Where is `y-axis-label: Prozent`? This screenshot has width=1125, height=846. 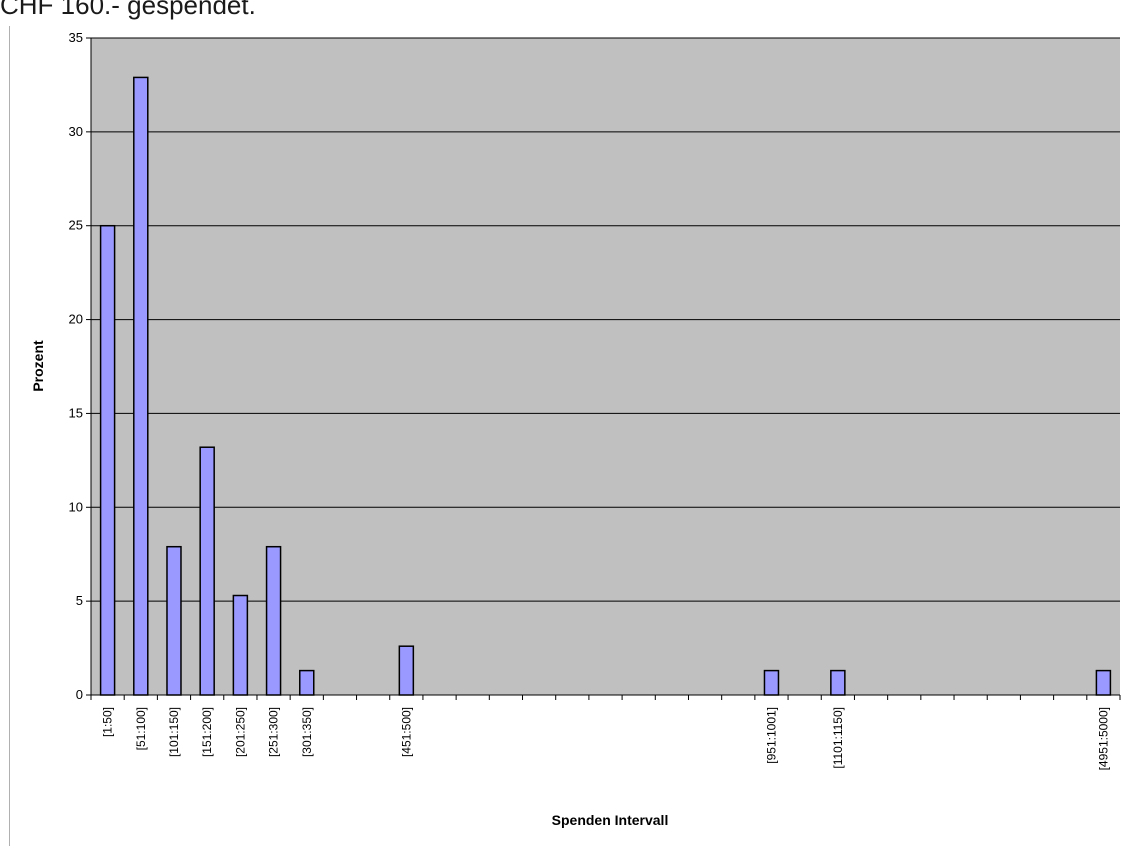 y-axis-label: Prozent is located at coordinates (38, 366).